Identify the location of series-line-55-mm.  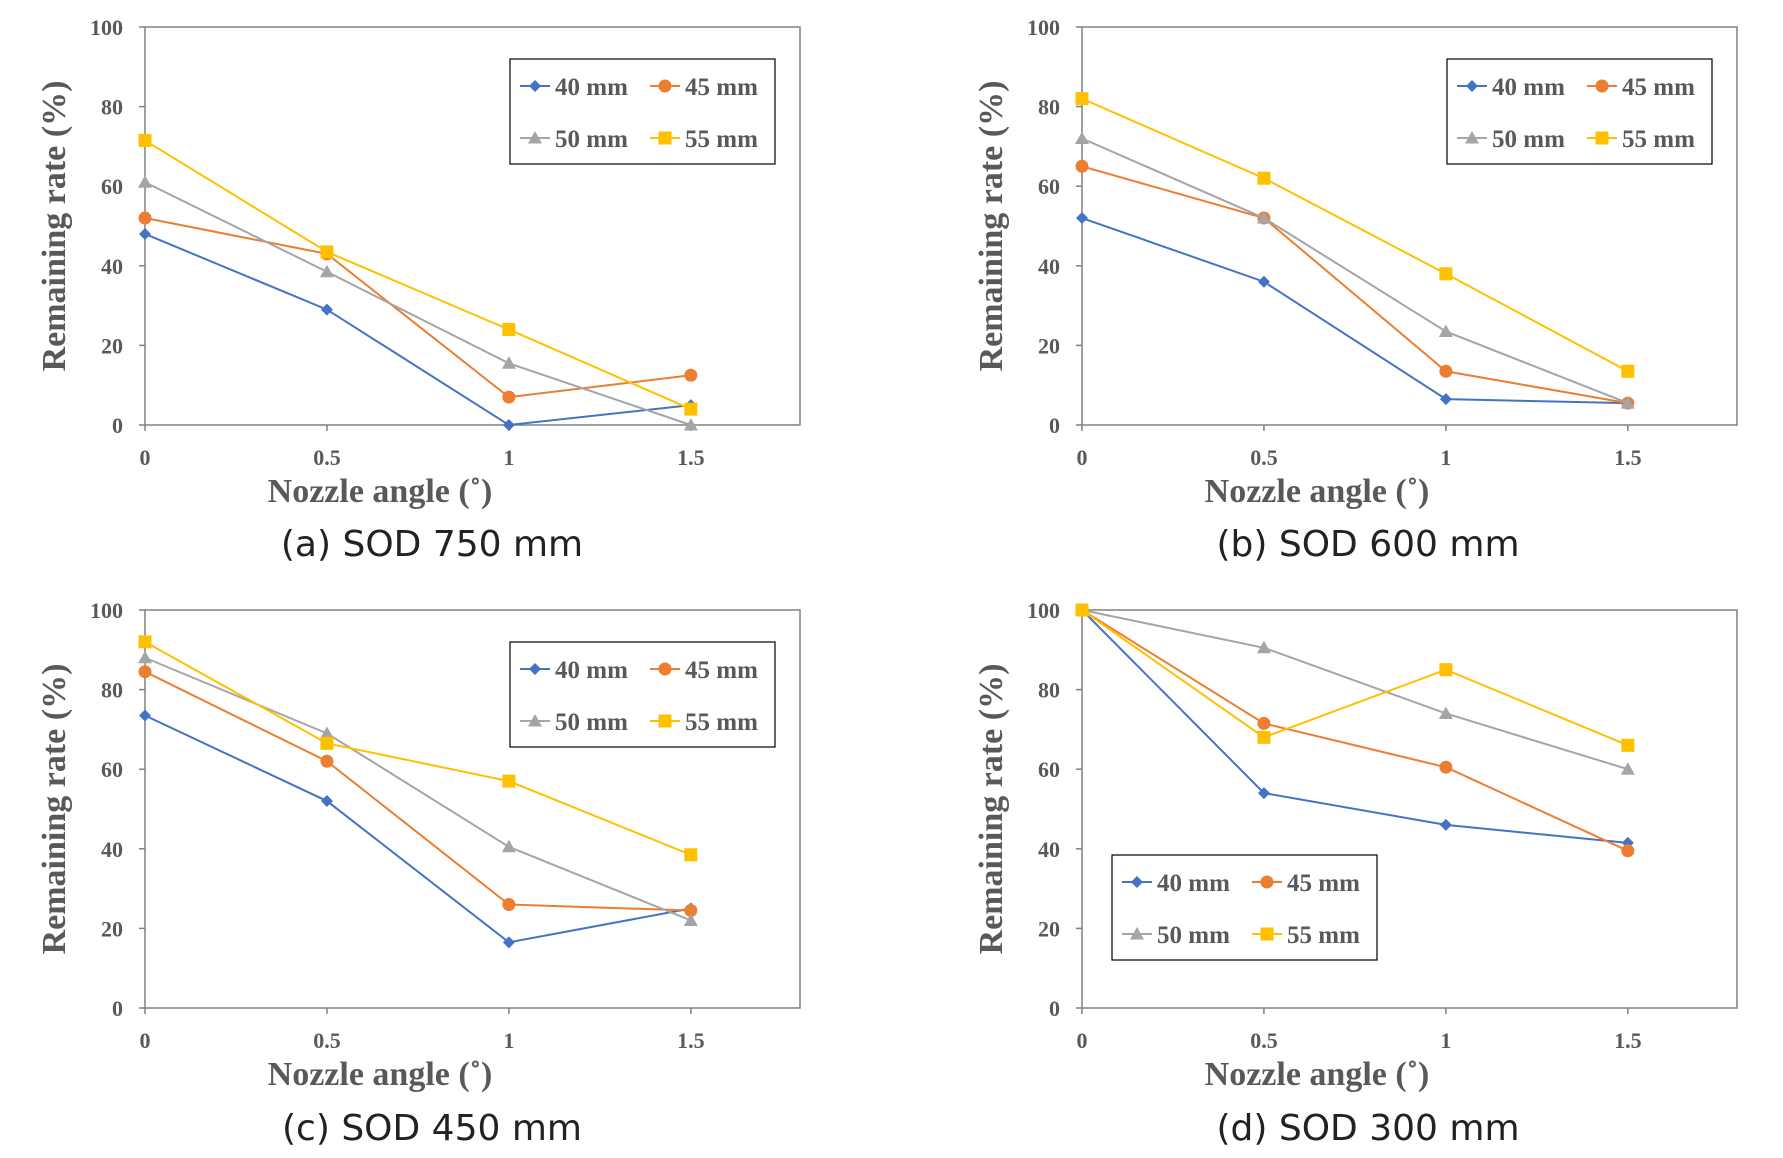
(1355, 235).